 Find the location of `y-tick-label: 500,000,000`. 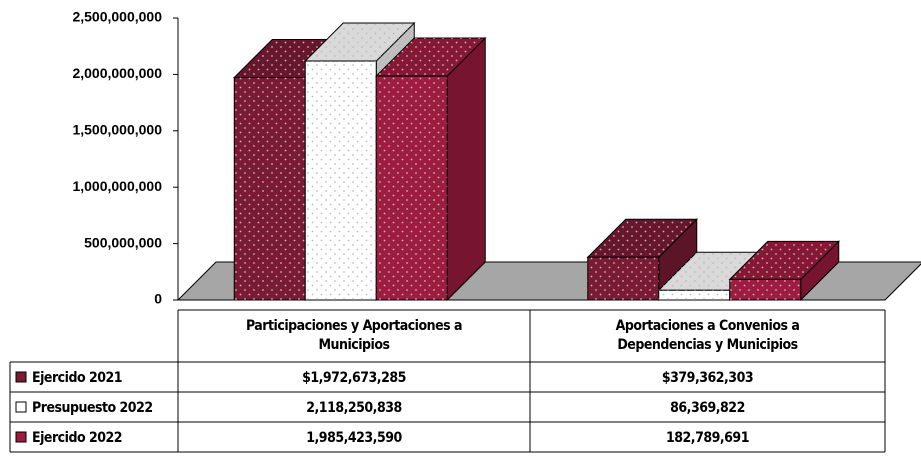

y-tick-label: 500,000,000 is located at coordinates (123, 242).